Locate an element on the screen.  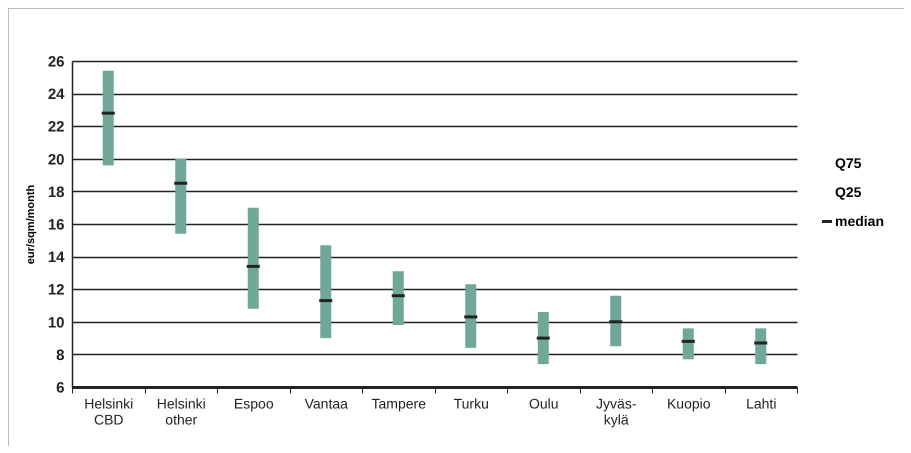
x-tick-label: Lahti is located at coordinates (761, 404).